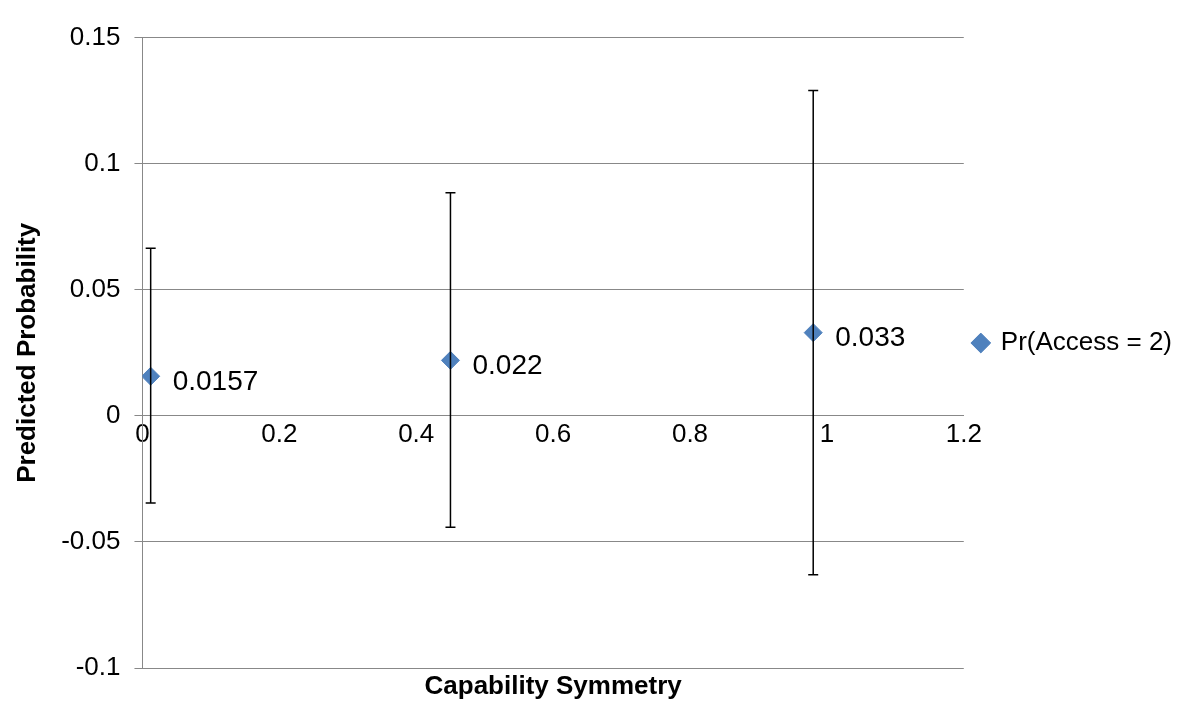 The image size is (1200, 720). I want to click on y-axis-title: Predicted Probability, so click(25, 352).